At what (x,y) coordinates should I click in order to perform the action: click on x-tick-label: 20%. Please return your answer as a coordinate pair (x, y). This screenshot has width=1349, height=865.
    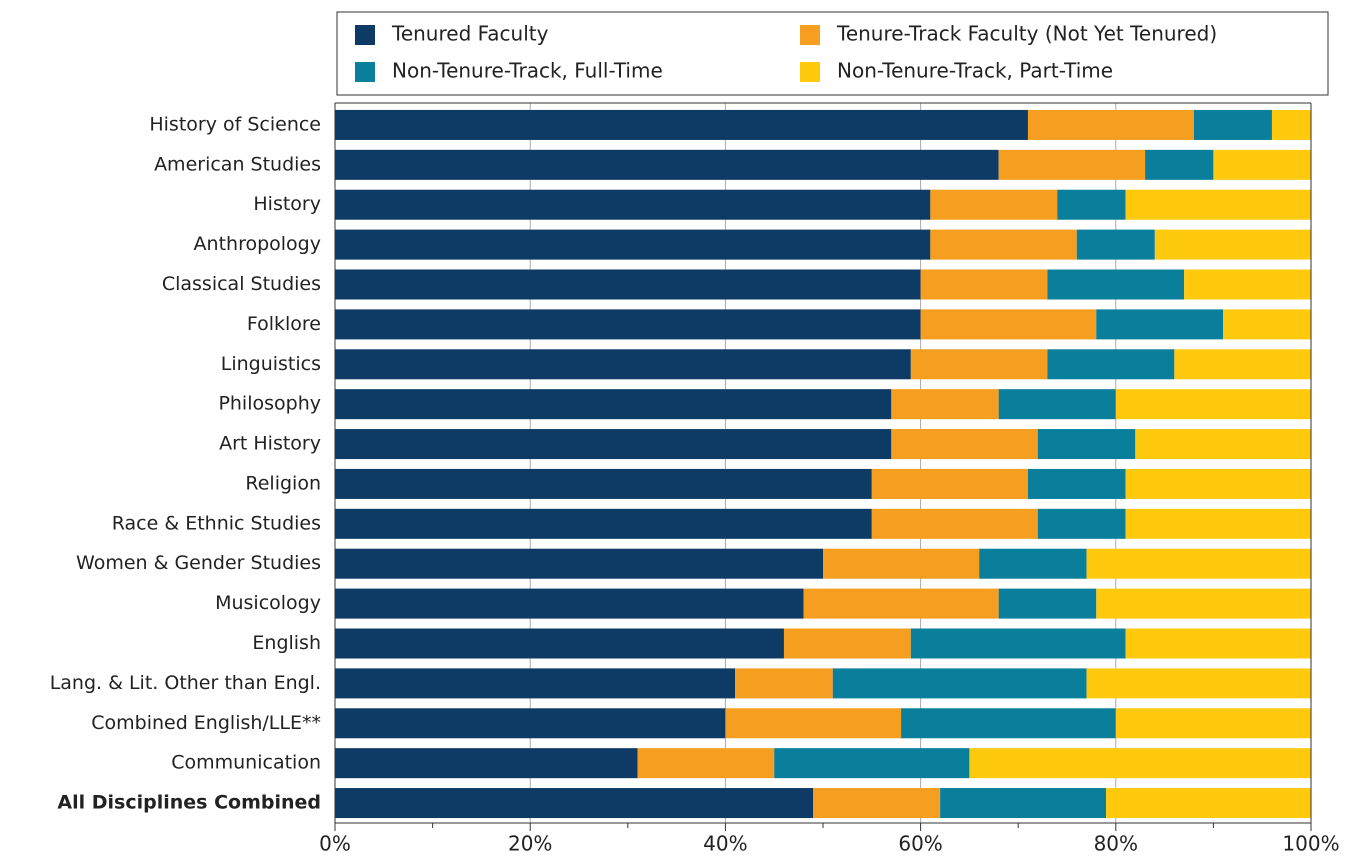
    Looking at the image, I should click on (530, 844).